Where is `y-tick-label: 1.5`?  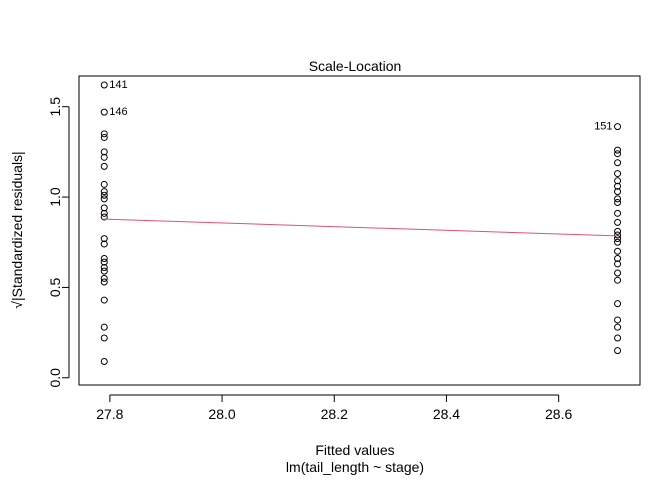
y-tick-label: 1.5 is located at coordinates (55, 107).